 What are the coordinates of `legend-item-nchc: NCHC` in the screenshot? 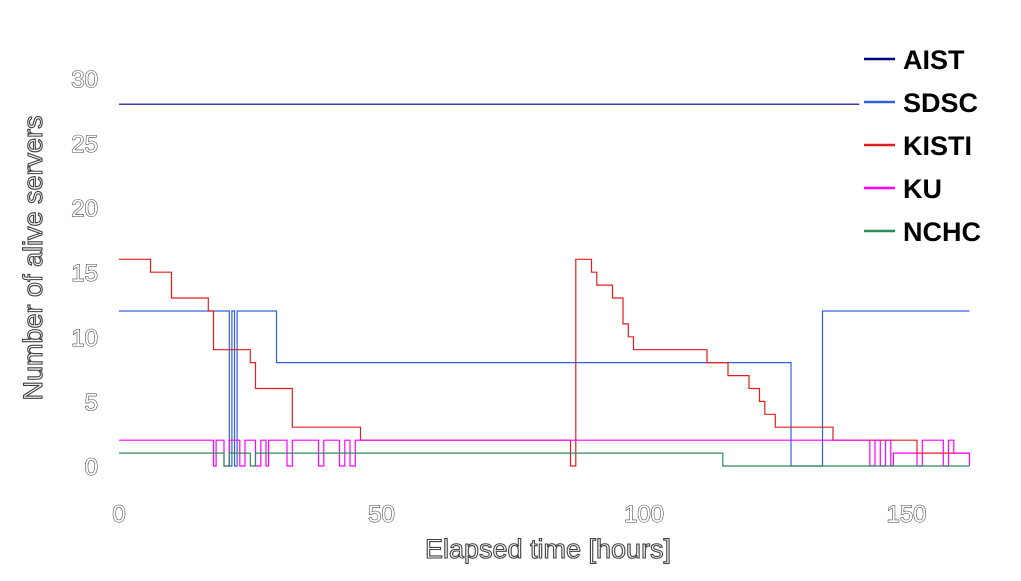 It's located at (922, 232).